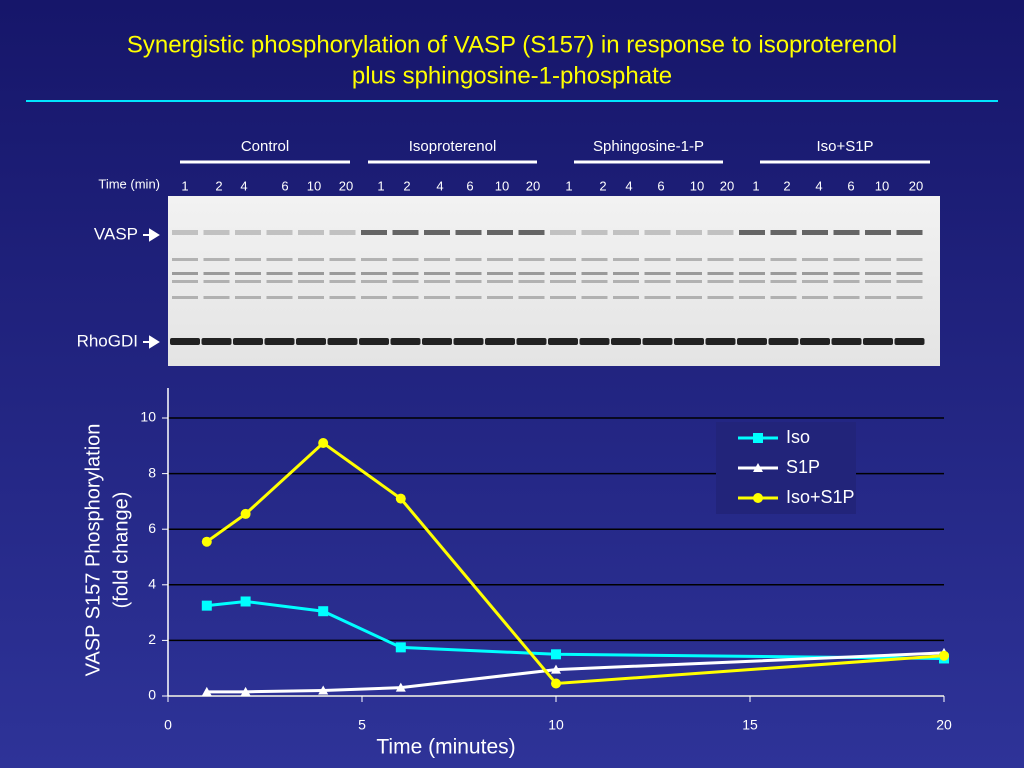 This screenshot has height=773, width=1024. What do you see at coordinates (129, 183) in the screenshot?
I see `time-label: Time (min)` at bounding box center [129, 183].